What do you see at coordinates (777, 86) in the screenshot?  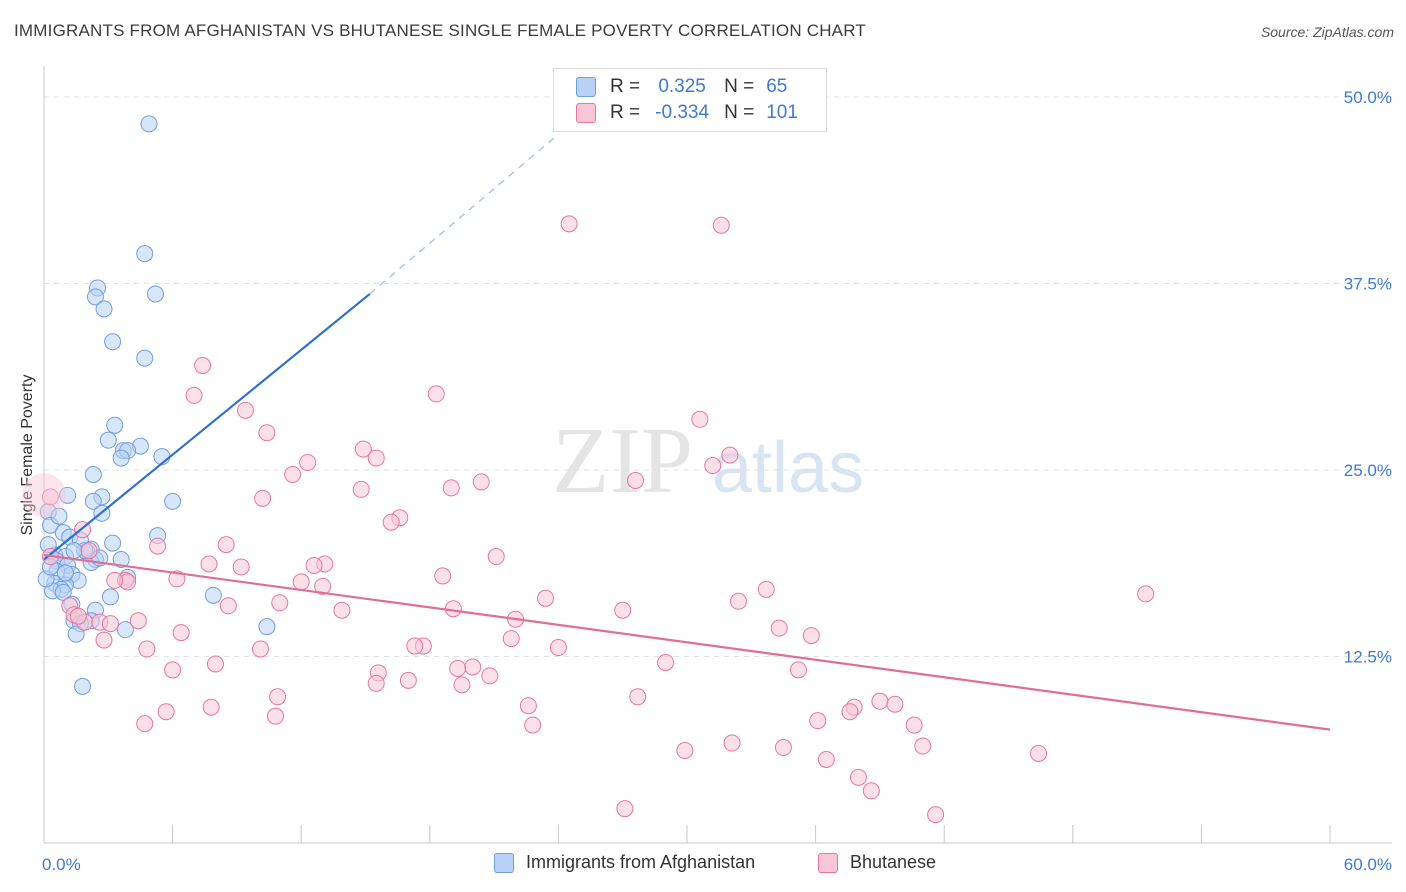 I see `legend-n-value: 65` at bounding box center [777, 86].